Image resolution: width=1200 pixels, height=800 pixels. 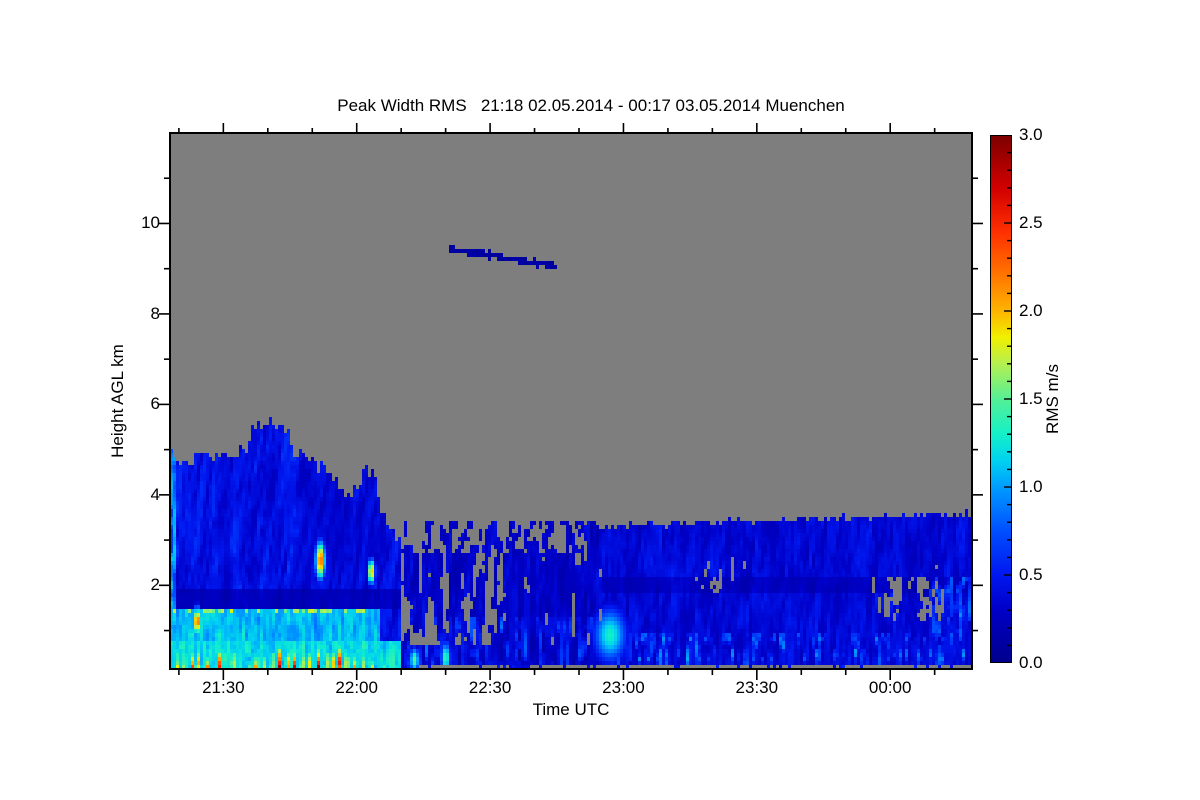 What do you see at coordinates (1031, 574) in the screenshot?
I see `colorbar-tick-label: 0.5` at bounding box center [1031, 574].